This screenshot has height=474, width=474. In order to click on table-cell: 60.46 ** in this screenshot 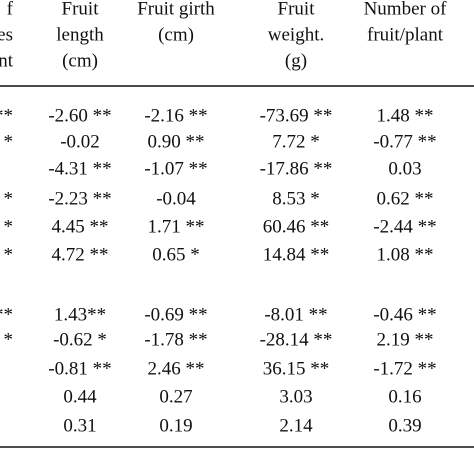, I will do `click(296, 226)`.